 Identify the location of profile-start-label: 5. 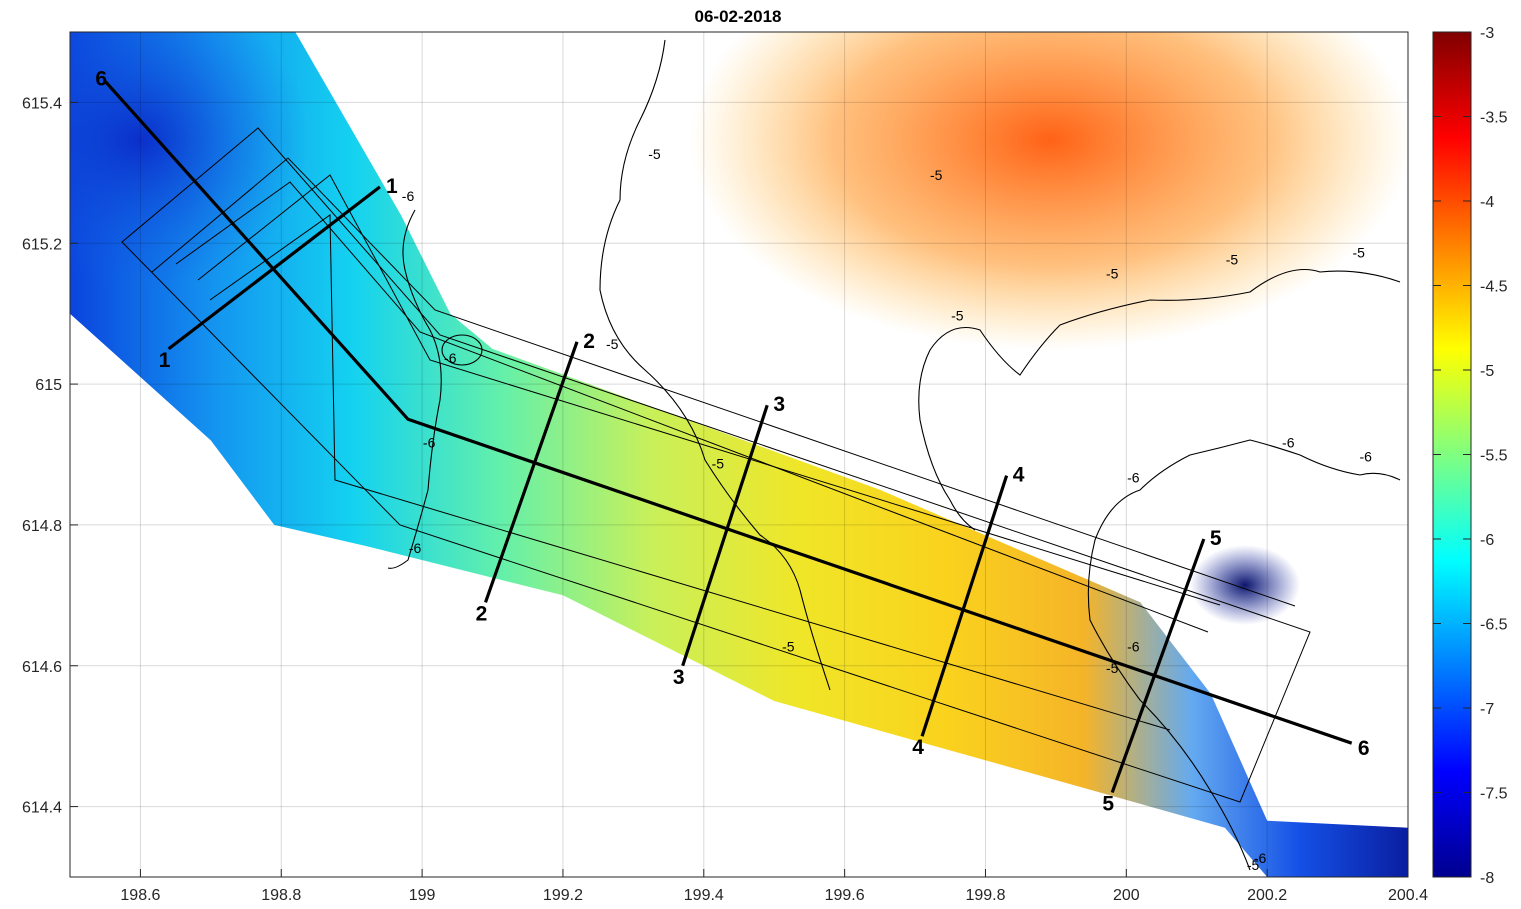
(1108, 804).